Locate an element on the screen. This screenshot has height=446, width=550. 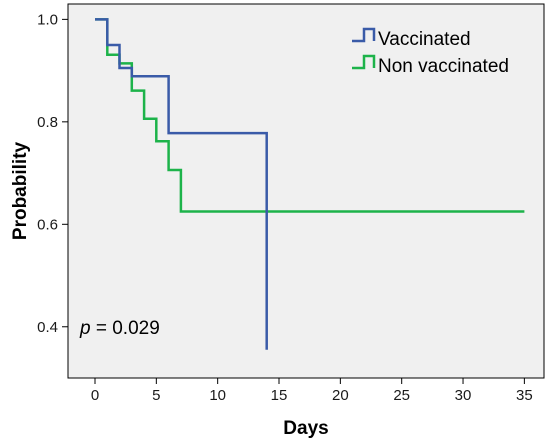
x-tick-label-2: 10 is located at coordinates (217, 395).